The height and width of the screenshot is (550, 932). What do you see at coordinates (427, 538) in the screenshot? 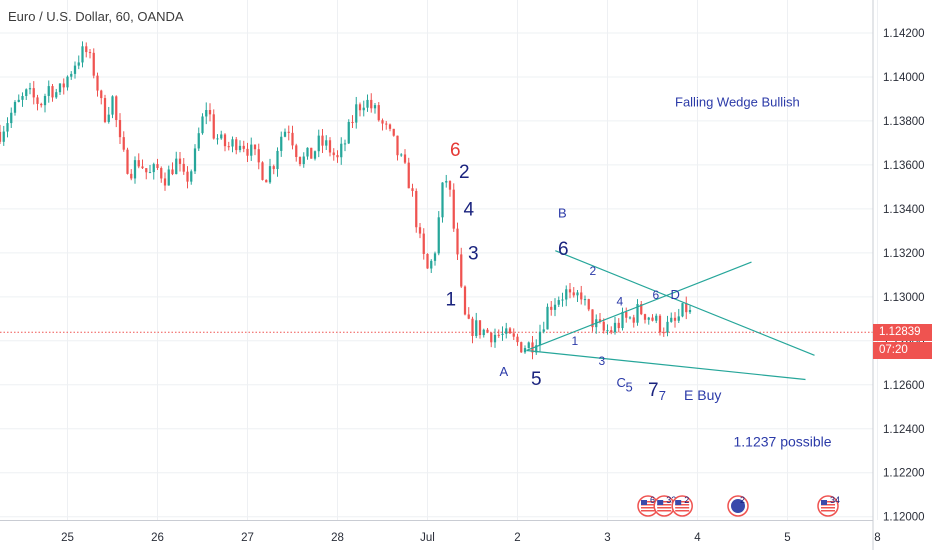
I see `x-tick-label: Jul` at bounding box center [427, 538].